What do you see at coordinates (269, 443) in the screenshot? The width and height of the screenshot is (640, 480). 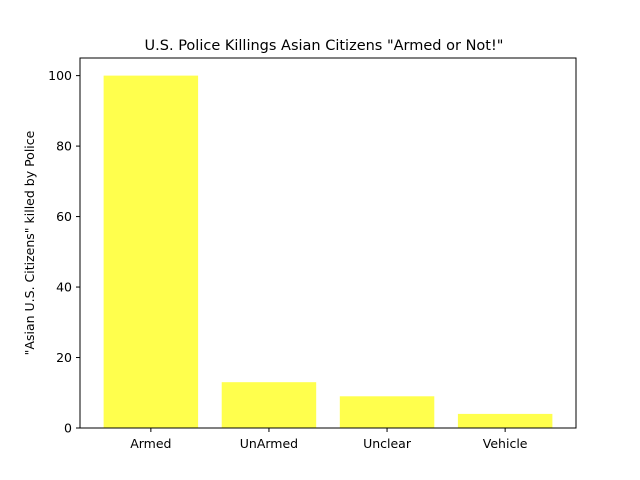 I see `x-tick-label: UnArmed` at bounding box center [269, 443].